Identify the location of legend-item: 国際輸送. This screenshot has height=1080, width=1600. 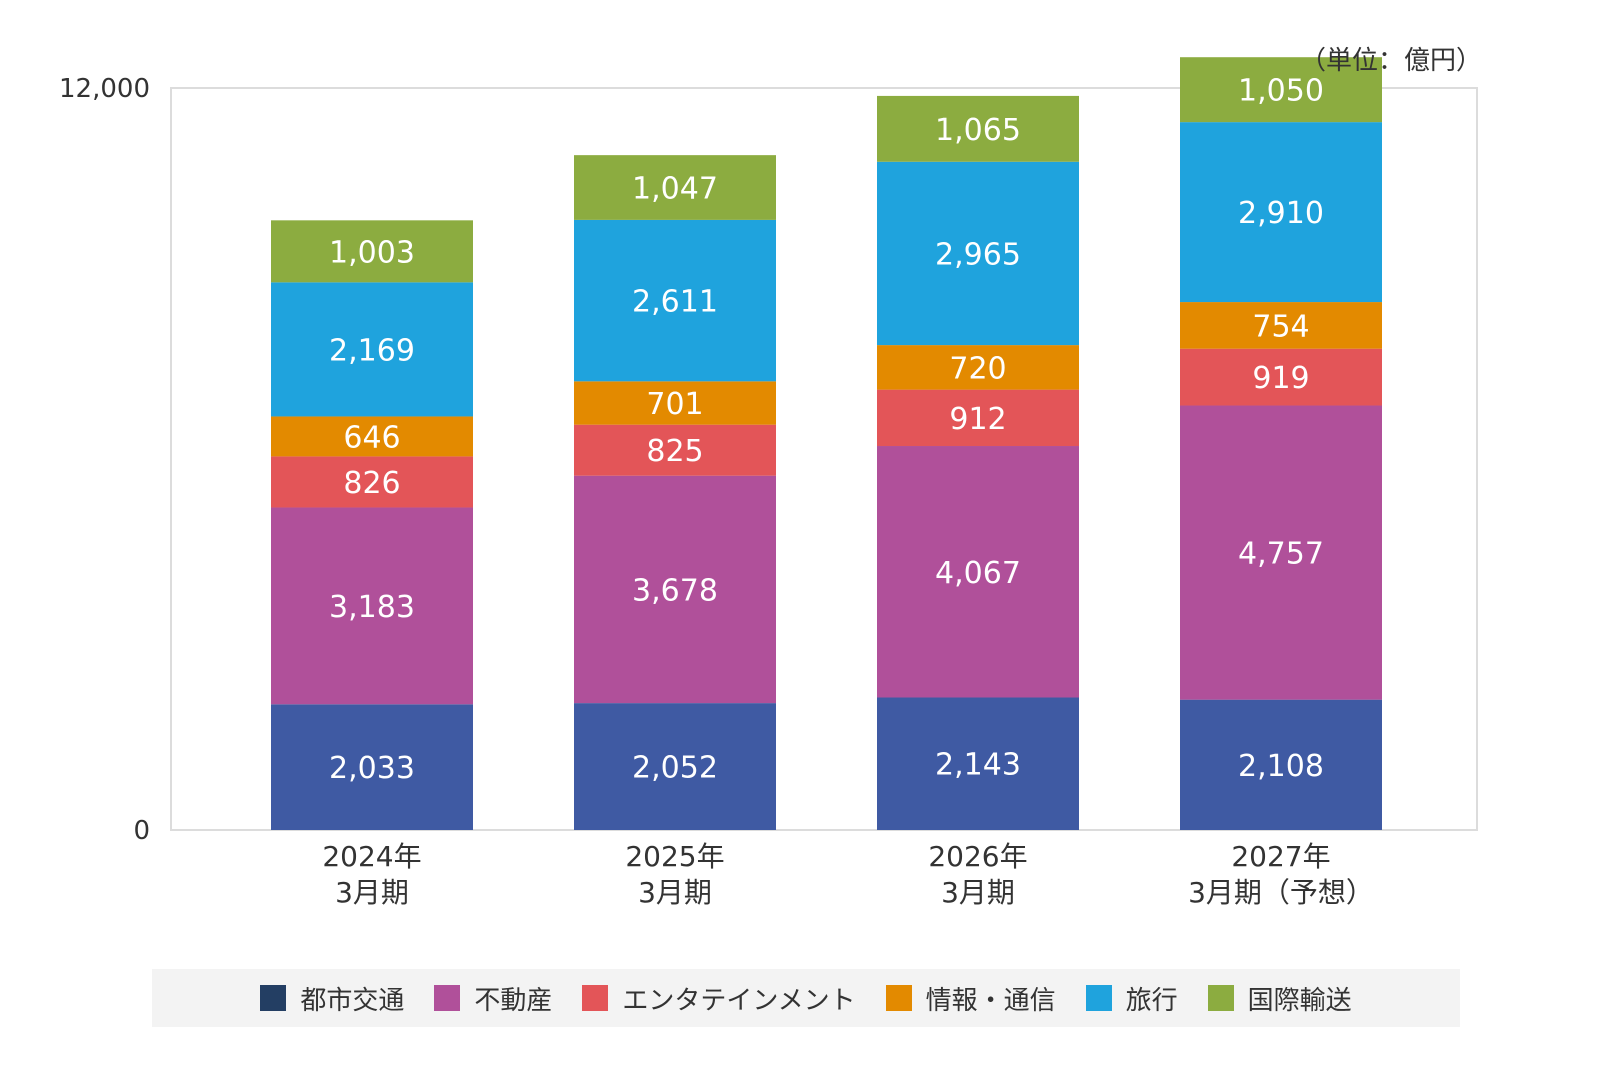
(1279, 998).